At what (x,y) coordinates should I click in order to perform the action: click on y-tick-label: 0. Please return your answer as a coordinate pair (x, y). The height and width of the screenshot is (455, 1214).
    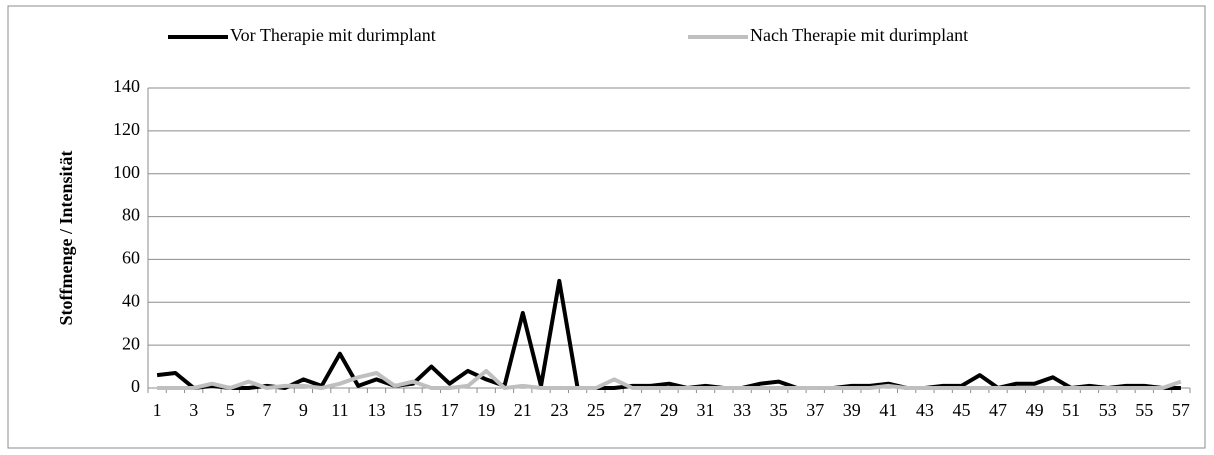
    Looking at the image, I should click on (135, 386).